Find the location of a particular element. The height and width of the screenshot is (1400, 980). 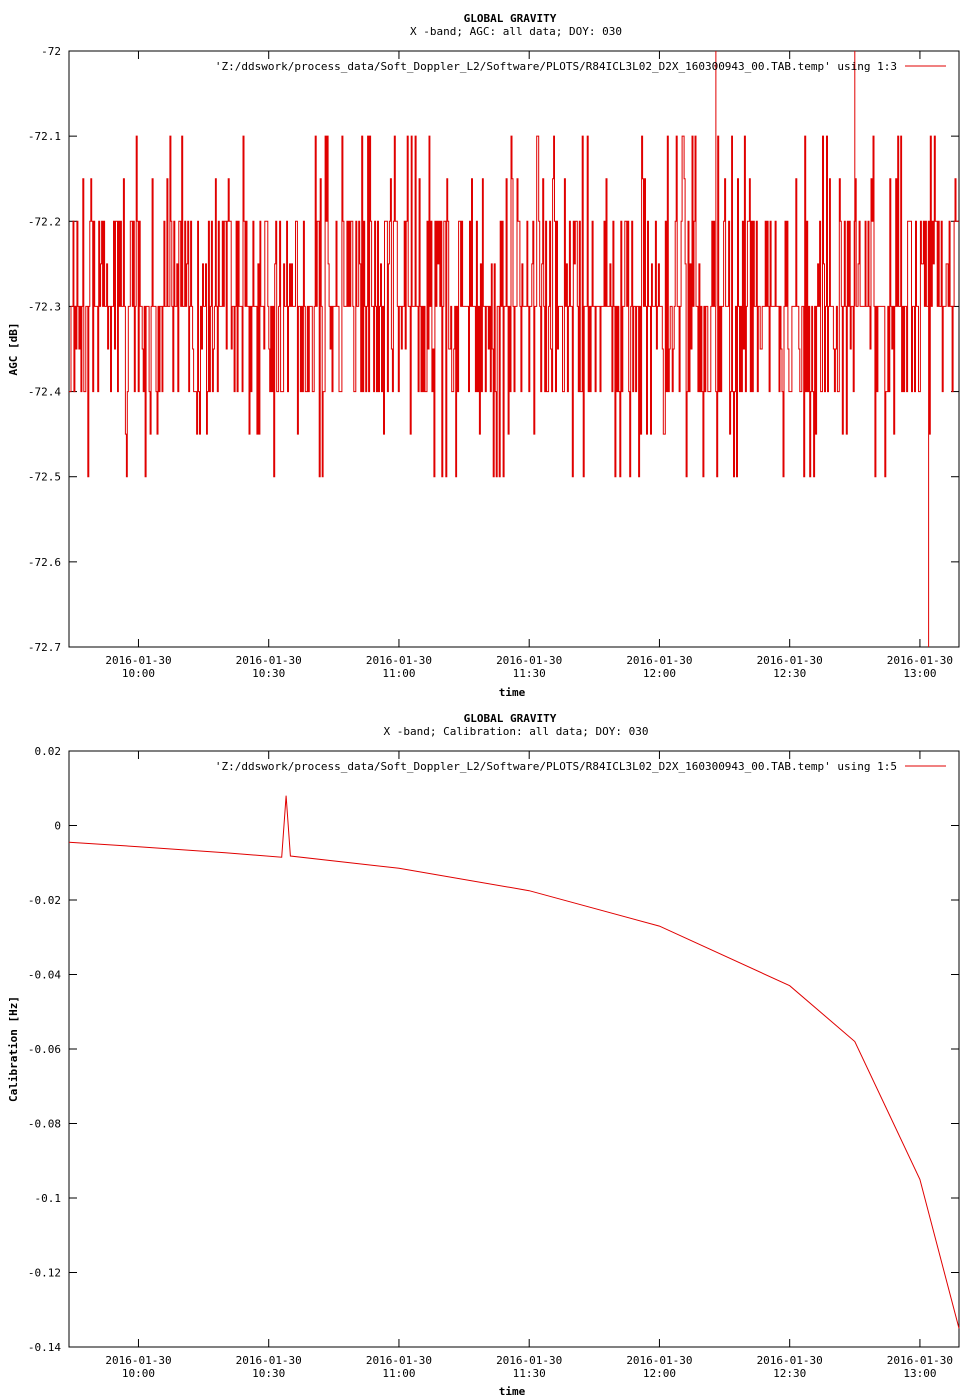

y-tick-label: -0.04 is located at coordinates (44, 975).